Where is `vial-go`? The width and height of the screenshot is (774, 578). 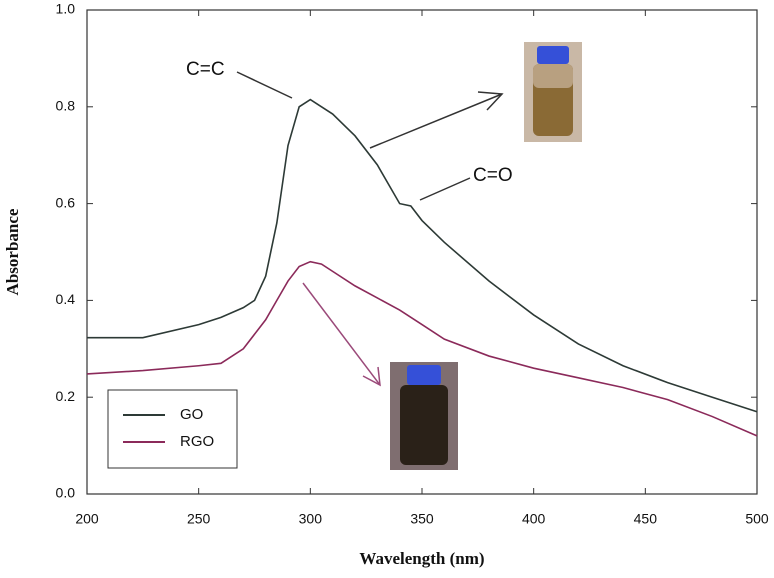 vial-go is located at coordinates (553, 92).